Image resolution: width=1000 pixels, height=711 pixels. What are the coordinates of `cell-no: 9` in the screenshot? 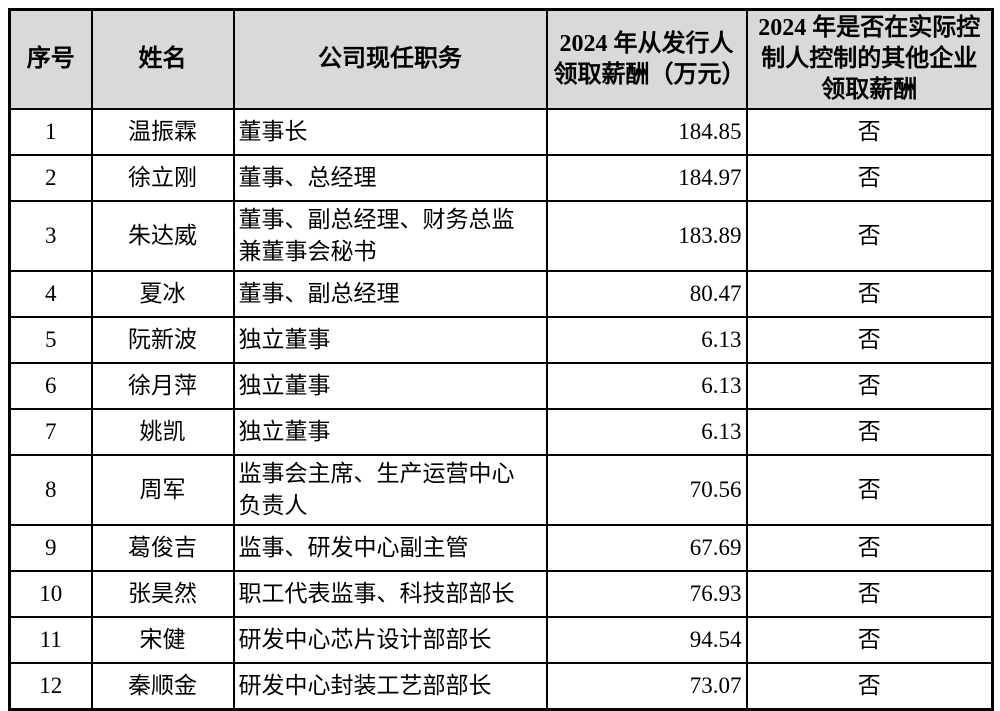 It's located at (50, 548).